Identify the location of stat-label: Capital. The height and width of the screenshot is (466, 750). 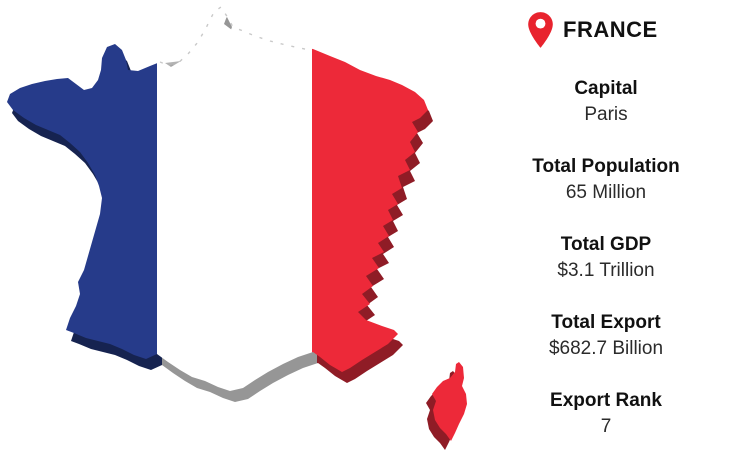
(606, 88).